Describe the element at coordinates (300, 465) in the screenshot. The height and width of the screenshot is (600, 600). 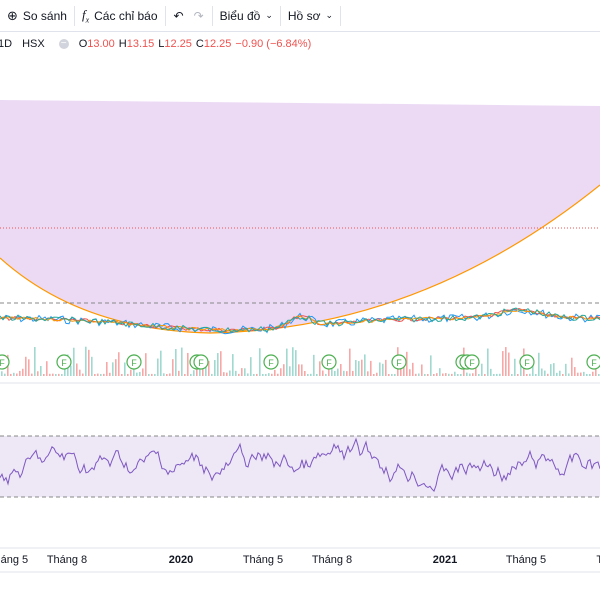
I see `rsi-line` at that location.